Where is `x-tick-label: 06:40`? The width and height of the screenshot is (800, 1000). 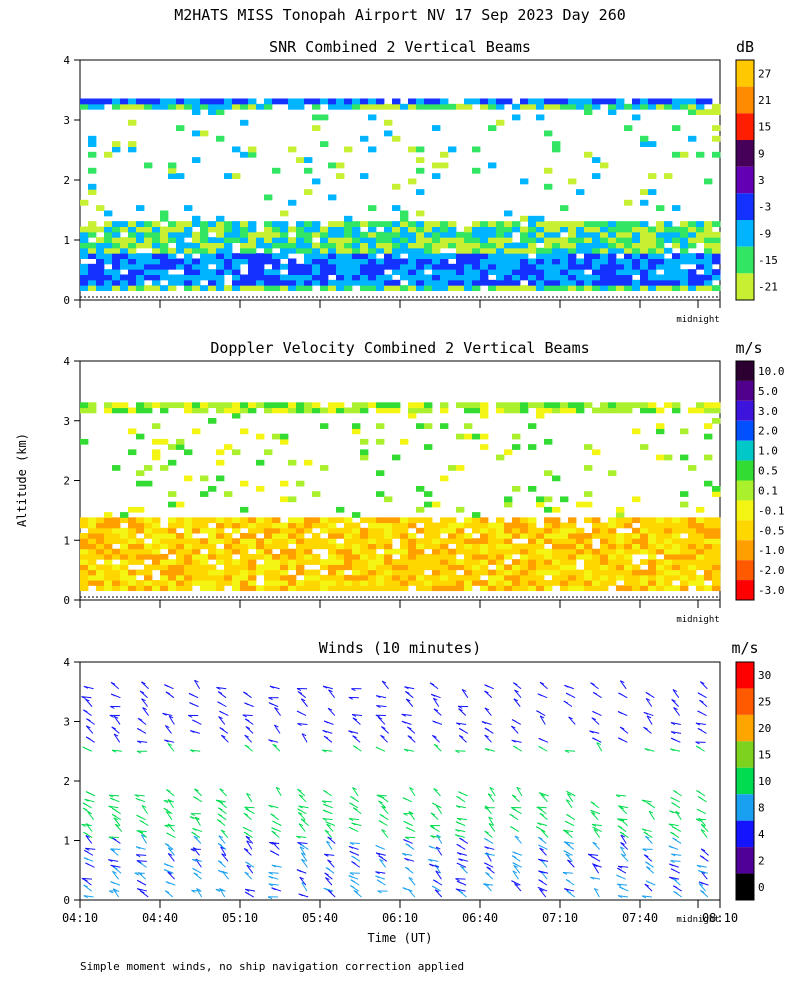
x-tick-label: 06:40 is located at coordinates (480, 918).